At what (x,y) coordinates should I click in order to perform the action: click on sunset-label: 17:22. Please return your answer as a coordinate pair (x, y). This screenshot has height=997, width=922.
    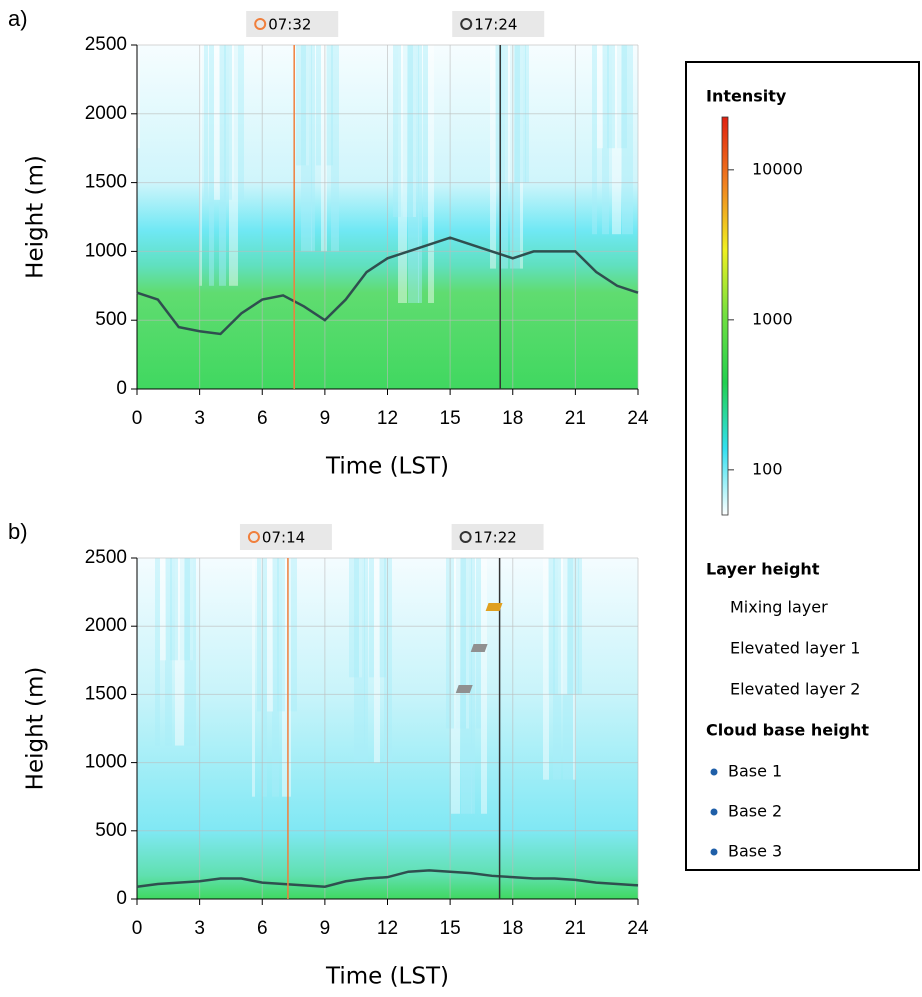
    Looking at the image, I should click on (495, 538).